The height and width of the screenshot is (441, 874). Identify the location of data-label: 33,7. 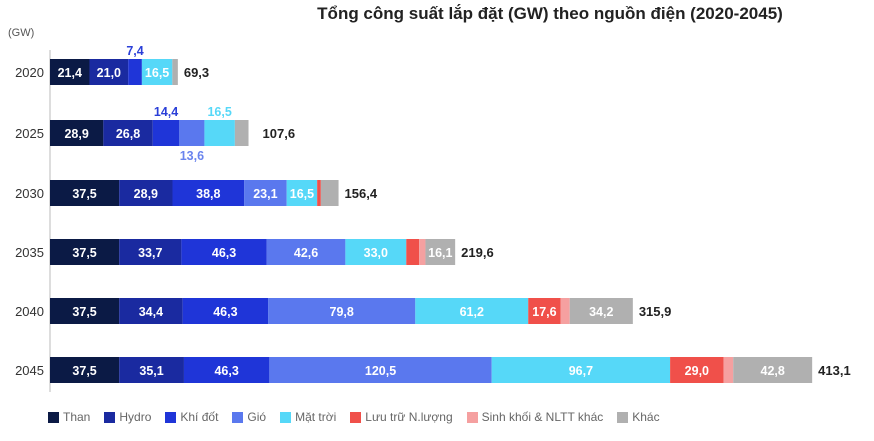
(150, 253).